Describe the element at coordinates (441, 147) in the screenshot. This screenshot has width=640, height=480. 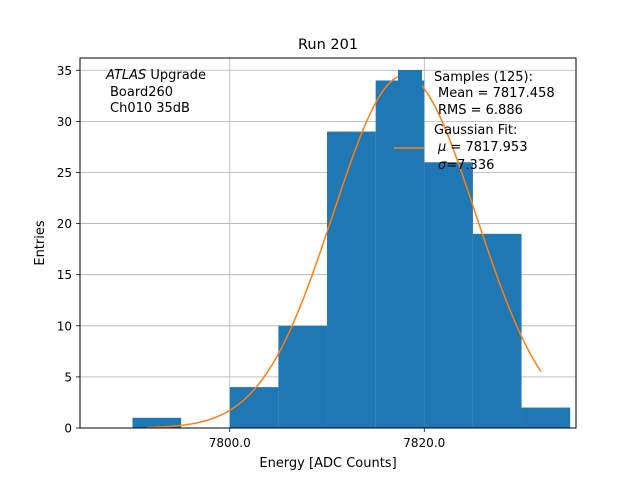
I see `legend-fit-mu-symbol: μ` at that location.